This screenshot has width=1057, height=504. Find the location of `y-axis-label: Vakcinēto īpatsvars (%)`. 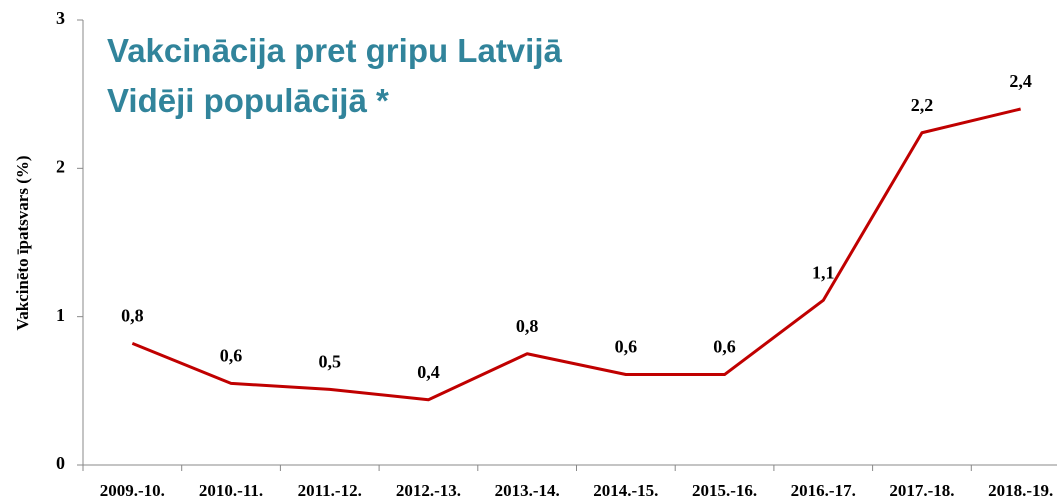

y-axis-label: Vakcinēto īpatsvars (%) is located at coordinates (22, 242).